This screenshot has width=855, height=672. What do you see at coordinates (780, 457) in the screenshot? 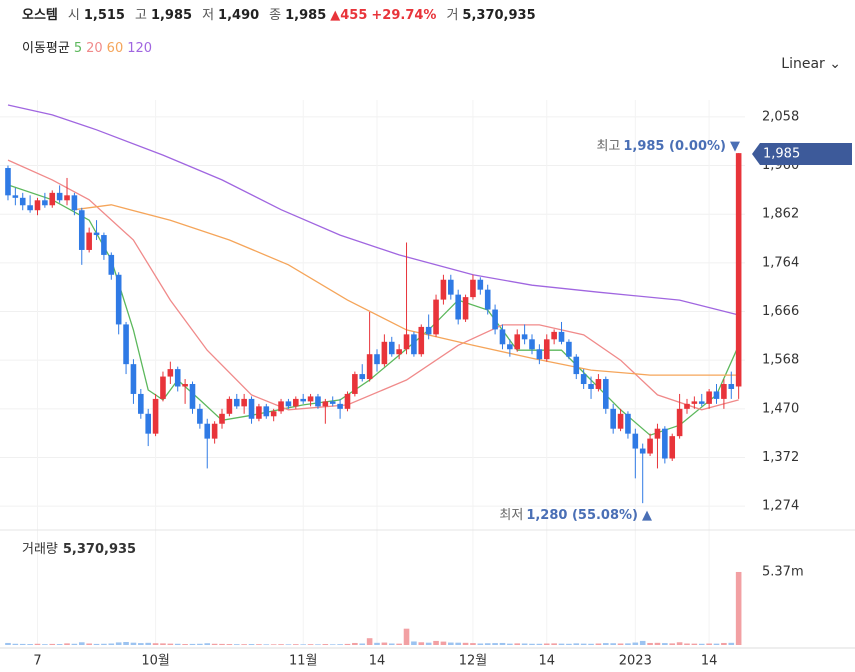
I see `y-tick-label: 1,372` at bounding box center [780, 457].